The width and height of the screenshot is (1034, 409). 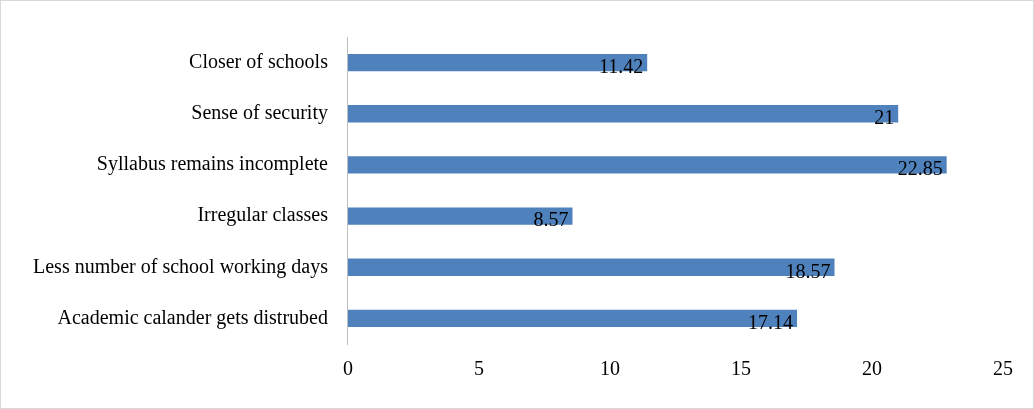 What do you see at coordinates (347, 368) in the screenshot?
I see `x-tick-label: 0` at bounding box center [347, 368].